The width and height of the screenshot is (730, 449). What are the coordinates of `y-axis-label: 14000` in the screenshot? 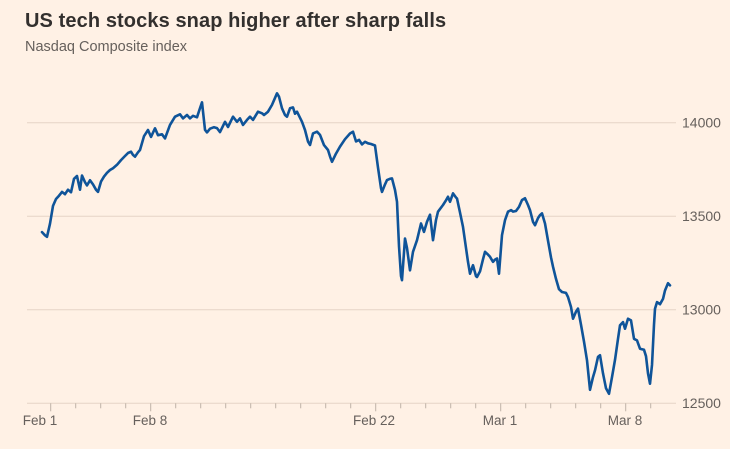 It's located at (701, 123).